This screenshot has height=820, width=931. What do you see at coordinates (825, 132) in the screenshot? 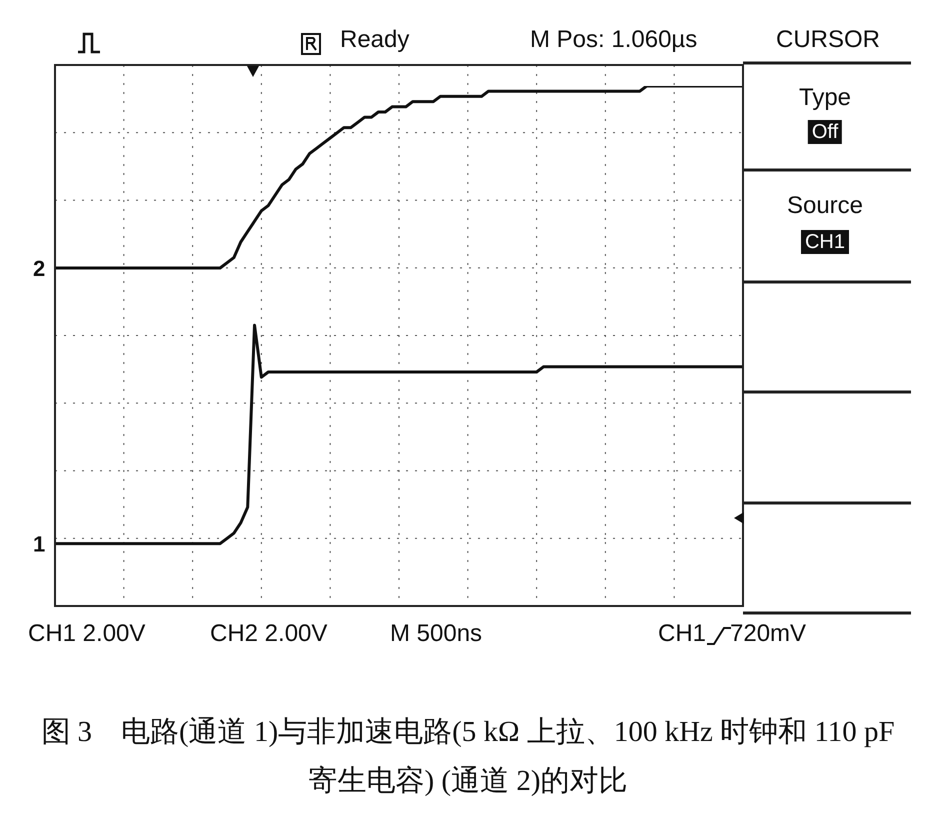
I see `text: Off` at bounding box center [825, 132].